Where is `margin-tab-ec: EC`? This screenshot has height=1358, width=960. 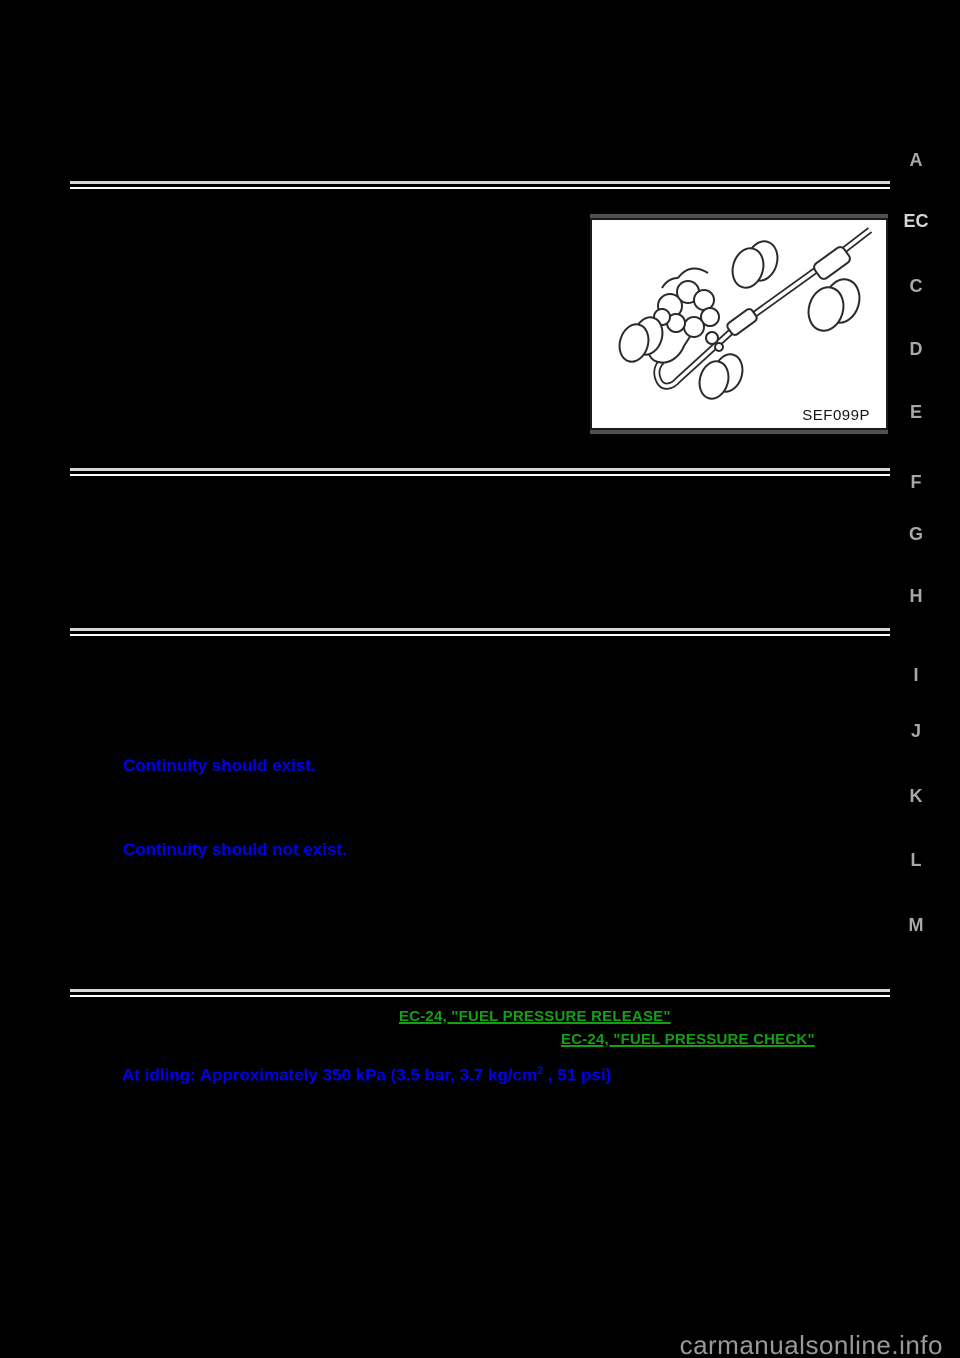 margin-tab-ec: EC is located at coordinates (916, 221).